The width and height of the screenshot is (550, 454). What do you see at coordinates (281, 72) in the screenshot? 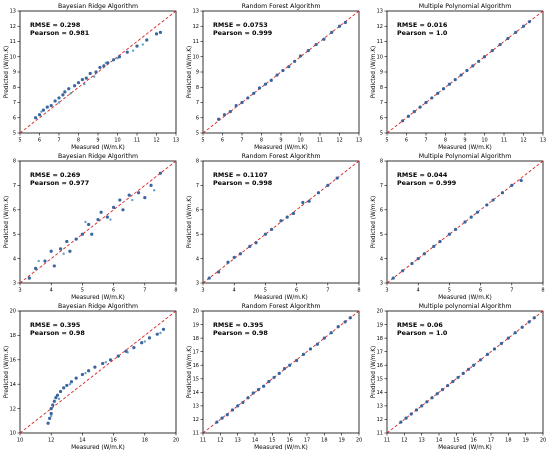
I see `identity-line` at bounding box center [281, 72].